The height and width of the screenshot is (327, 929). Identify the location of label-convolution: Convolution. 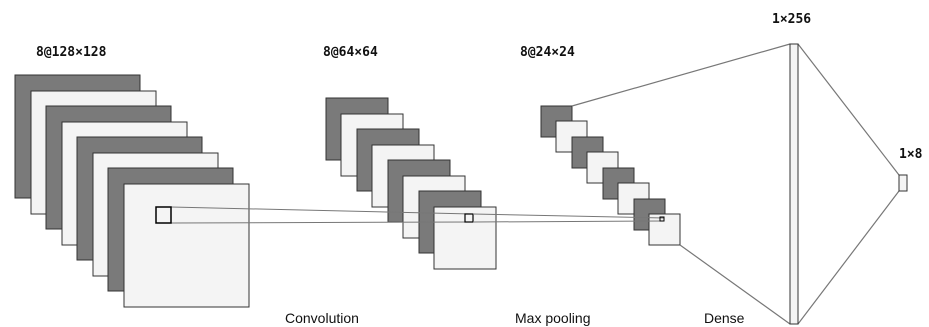
(322, 318).